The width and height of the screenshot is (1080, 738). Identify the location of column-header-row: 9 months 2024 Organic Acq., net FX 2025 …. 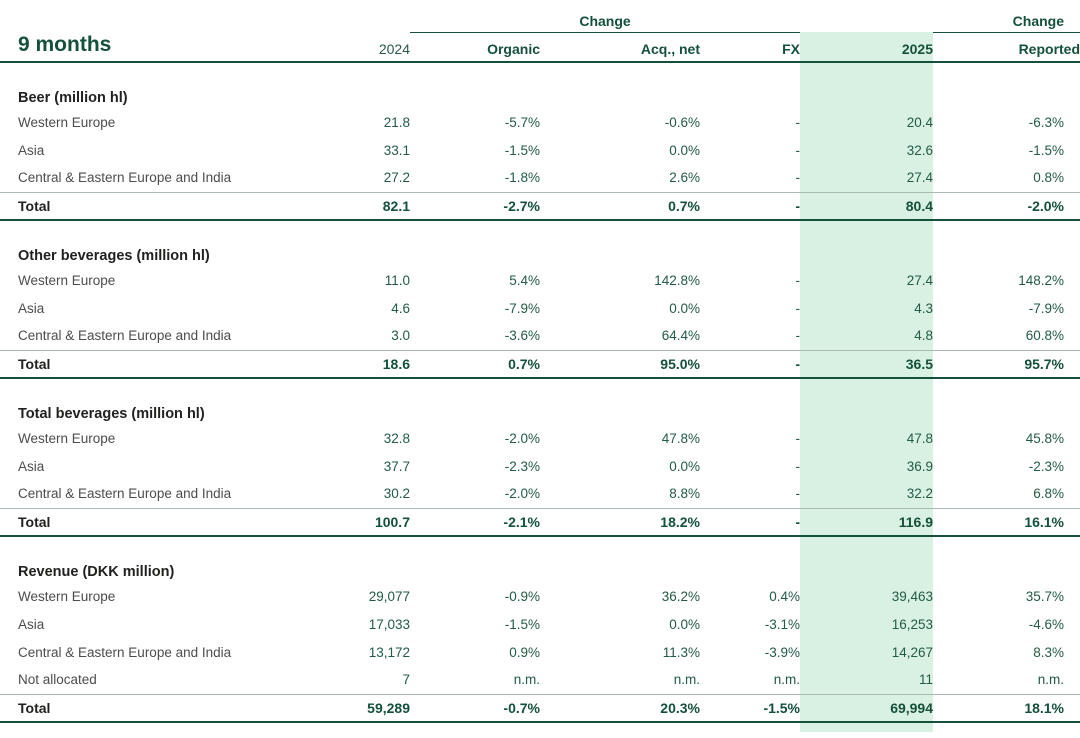
(540, 47).